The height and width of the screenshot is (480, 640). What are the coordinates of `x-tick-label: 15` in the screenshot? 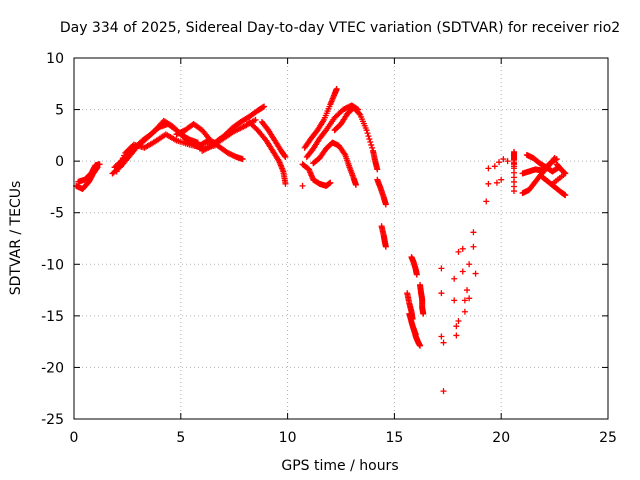 It's located at (394, 438).